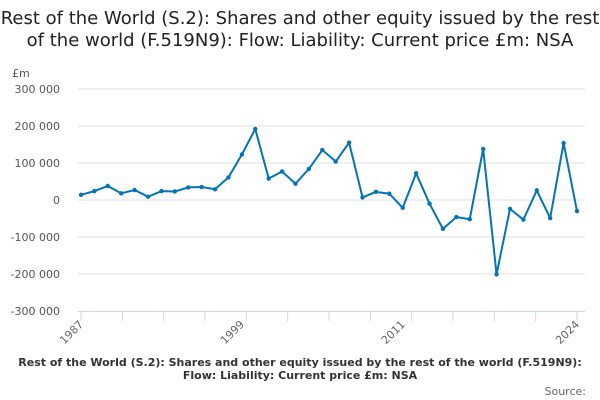 This screenshot has height=400, width=600. I want to click on y-tick-label: 300 000, so click(38, 89).